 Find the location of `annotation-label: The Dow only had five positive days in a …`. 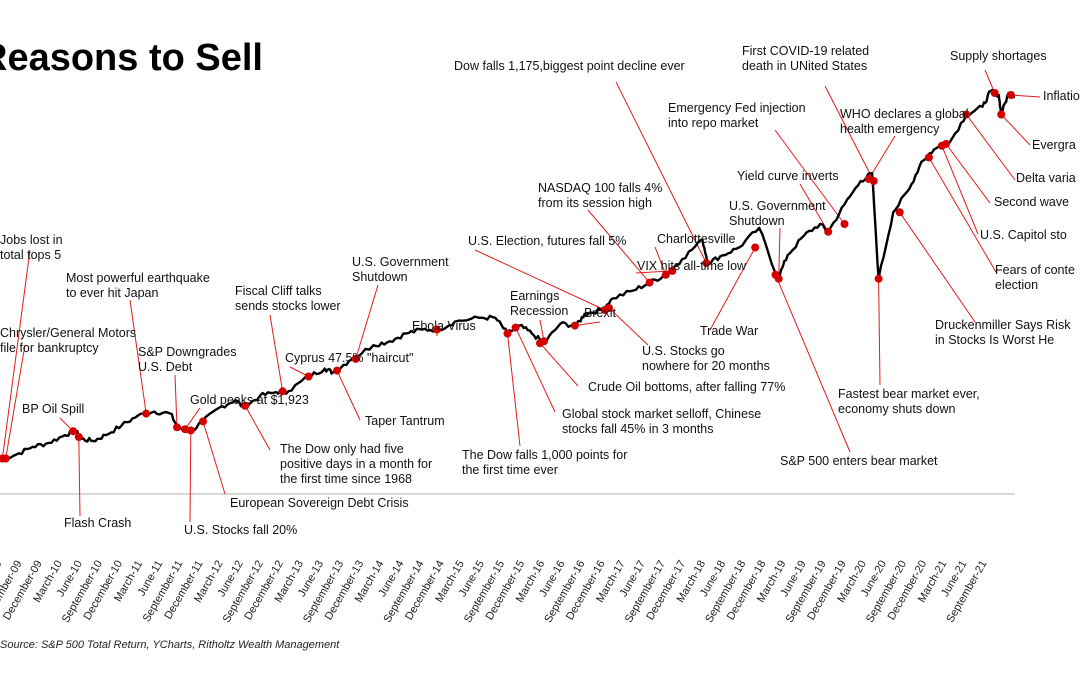

annotation-label: The Dow only had five positive days in a … is located at coordinates (356, 464).